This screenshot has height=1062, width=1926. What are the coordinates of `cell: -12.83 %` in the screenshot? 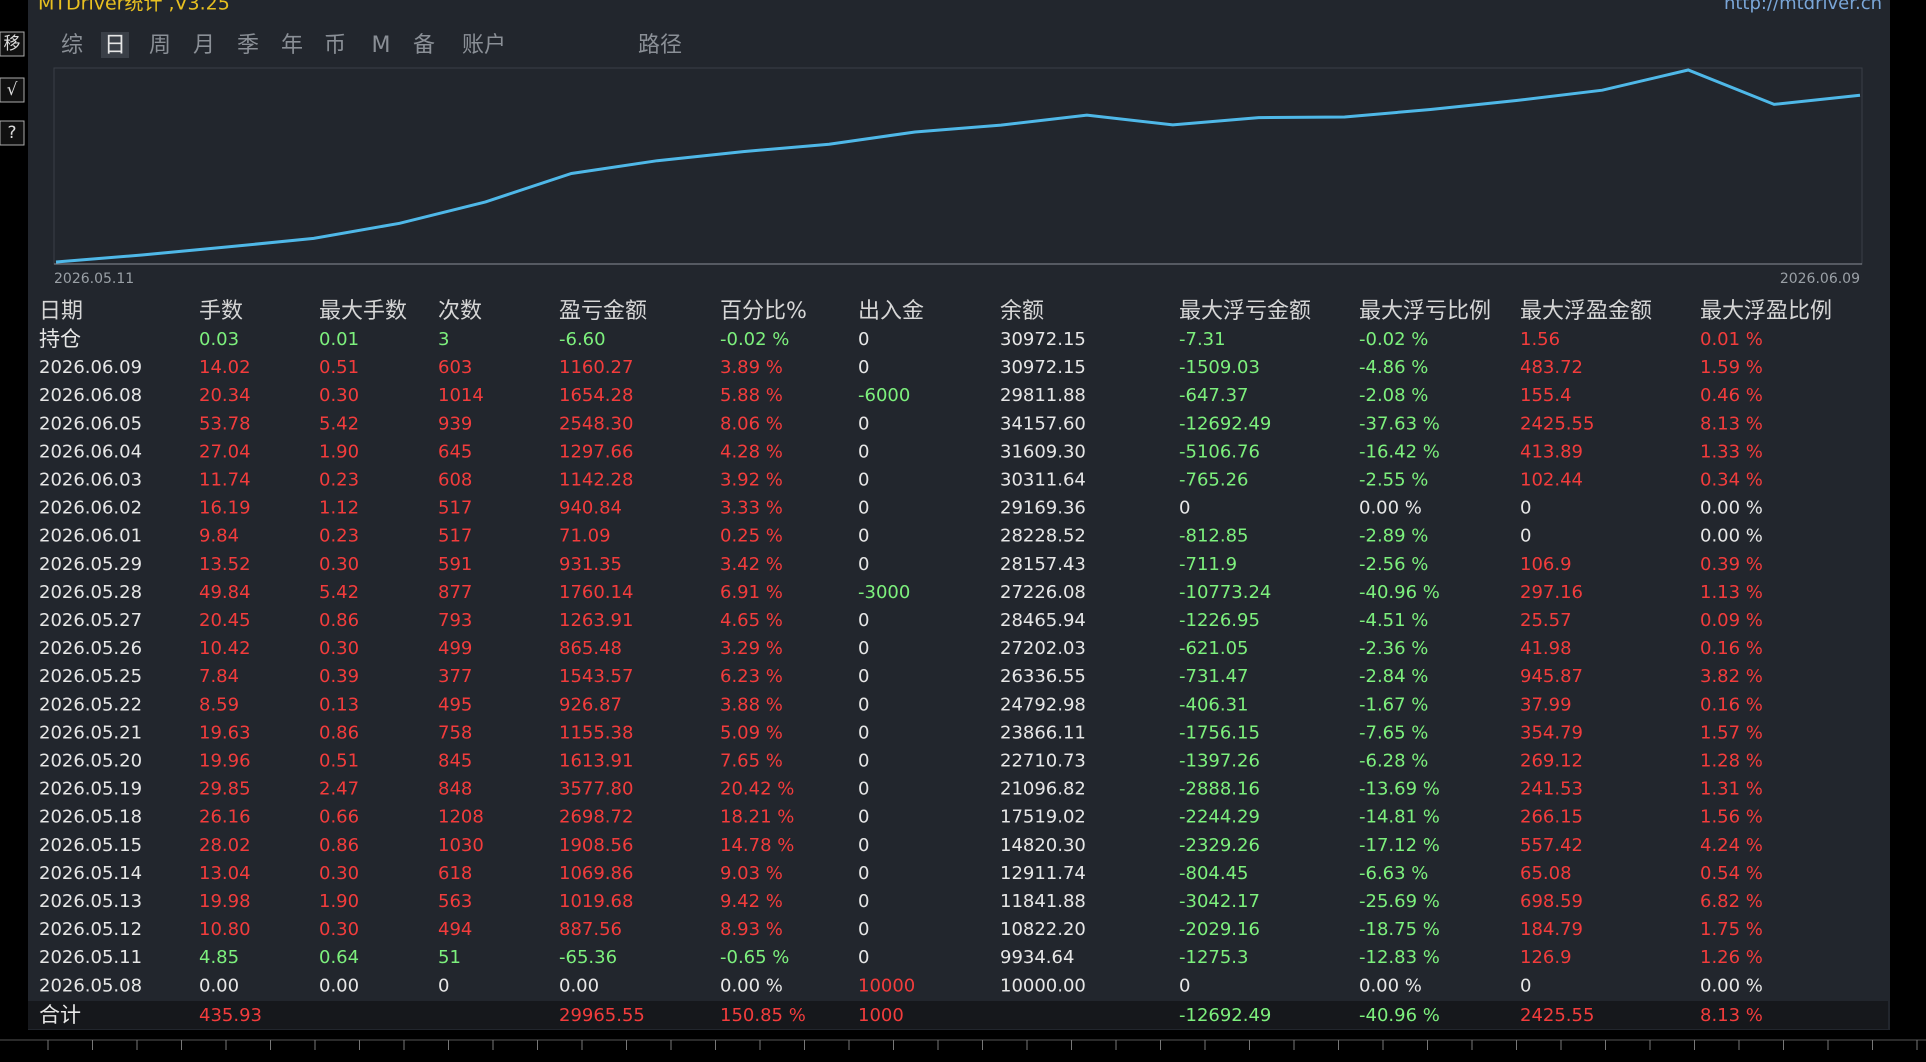 It's located at (1399, 957).